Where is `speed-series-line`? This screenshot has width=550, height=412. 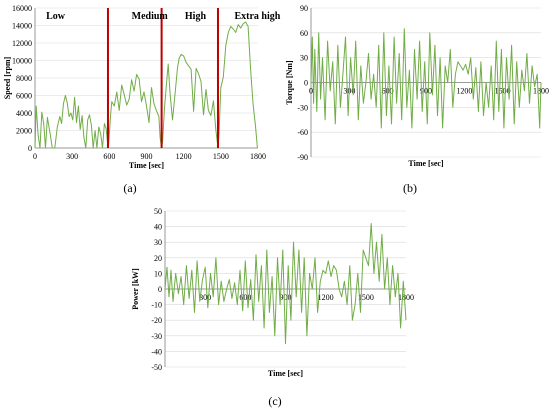
speed-series-line is located at coordinates (146, 85).